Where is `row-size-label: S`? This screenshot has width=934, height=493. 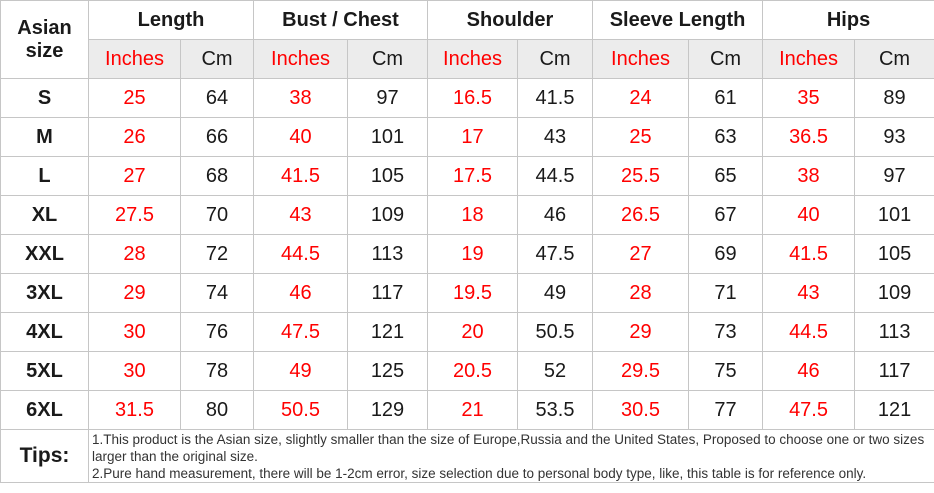 row-size-label: S is located at coordinates (44, 98).